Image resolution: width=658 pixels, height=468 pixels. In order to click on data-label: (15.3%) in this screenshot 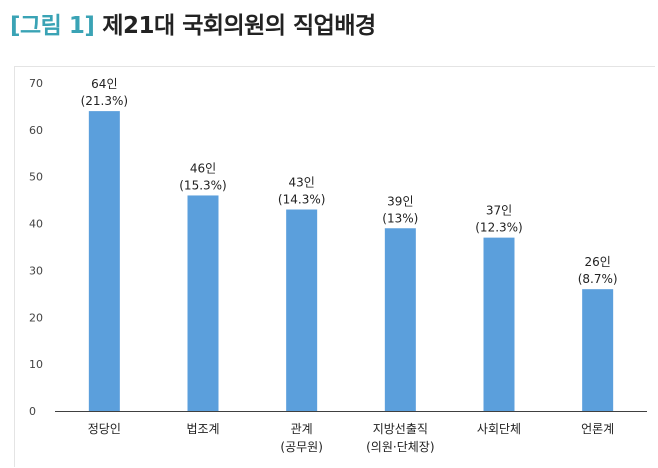, I will do `click(202, 185)`.